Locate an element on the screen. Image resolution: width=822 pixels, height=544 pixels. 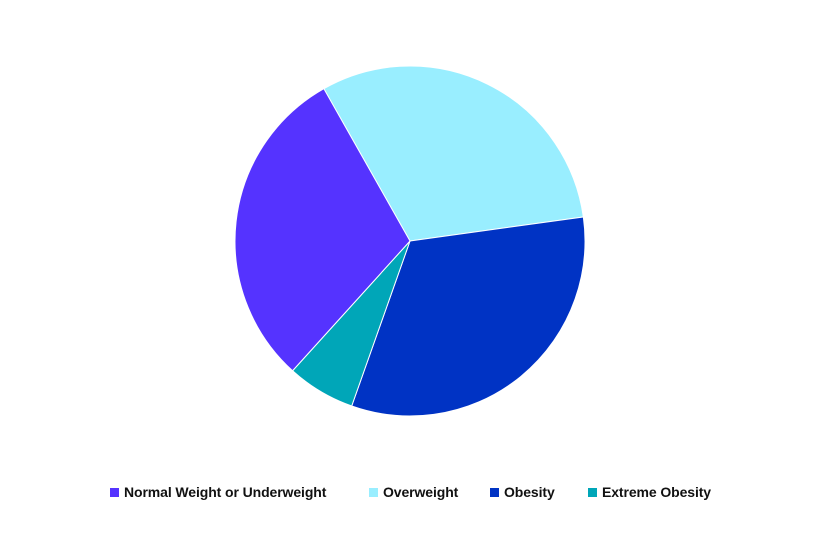
legend-swatch-overweight is located at coordinates (373, 492).